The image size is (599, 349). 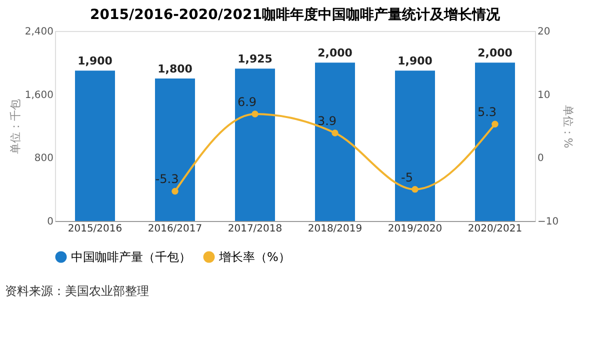 What do you see at coordinates (254, 257) in the screenshot?
I see `legend-label: 增长率（%）` at bounding box center [254, 257].